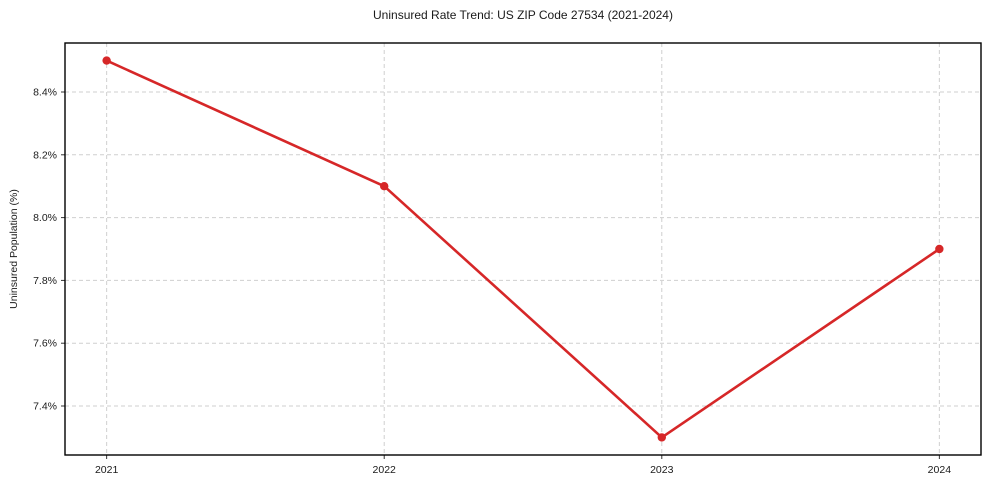 This screenshot has height=490, width=989. Describe the element at coordinates (45, 281) in the screenshot. I see `y-tick-label: 7.8%` at that location.